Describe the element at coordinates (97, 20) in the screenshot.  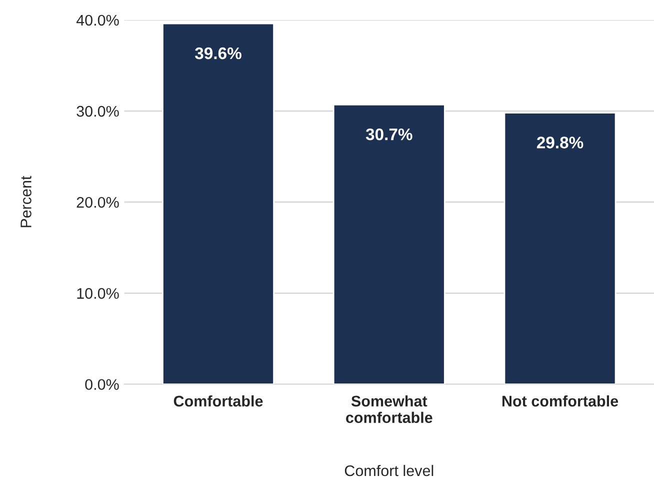
I see `y-tick-label: 40.0%` at that location.